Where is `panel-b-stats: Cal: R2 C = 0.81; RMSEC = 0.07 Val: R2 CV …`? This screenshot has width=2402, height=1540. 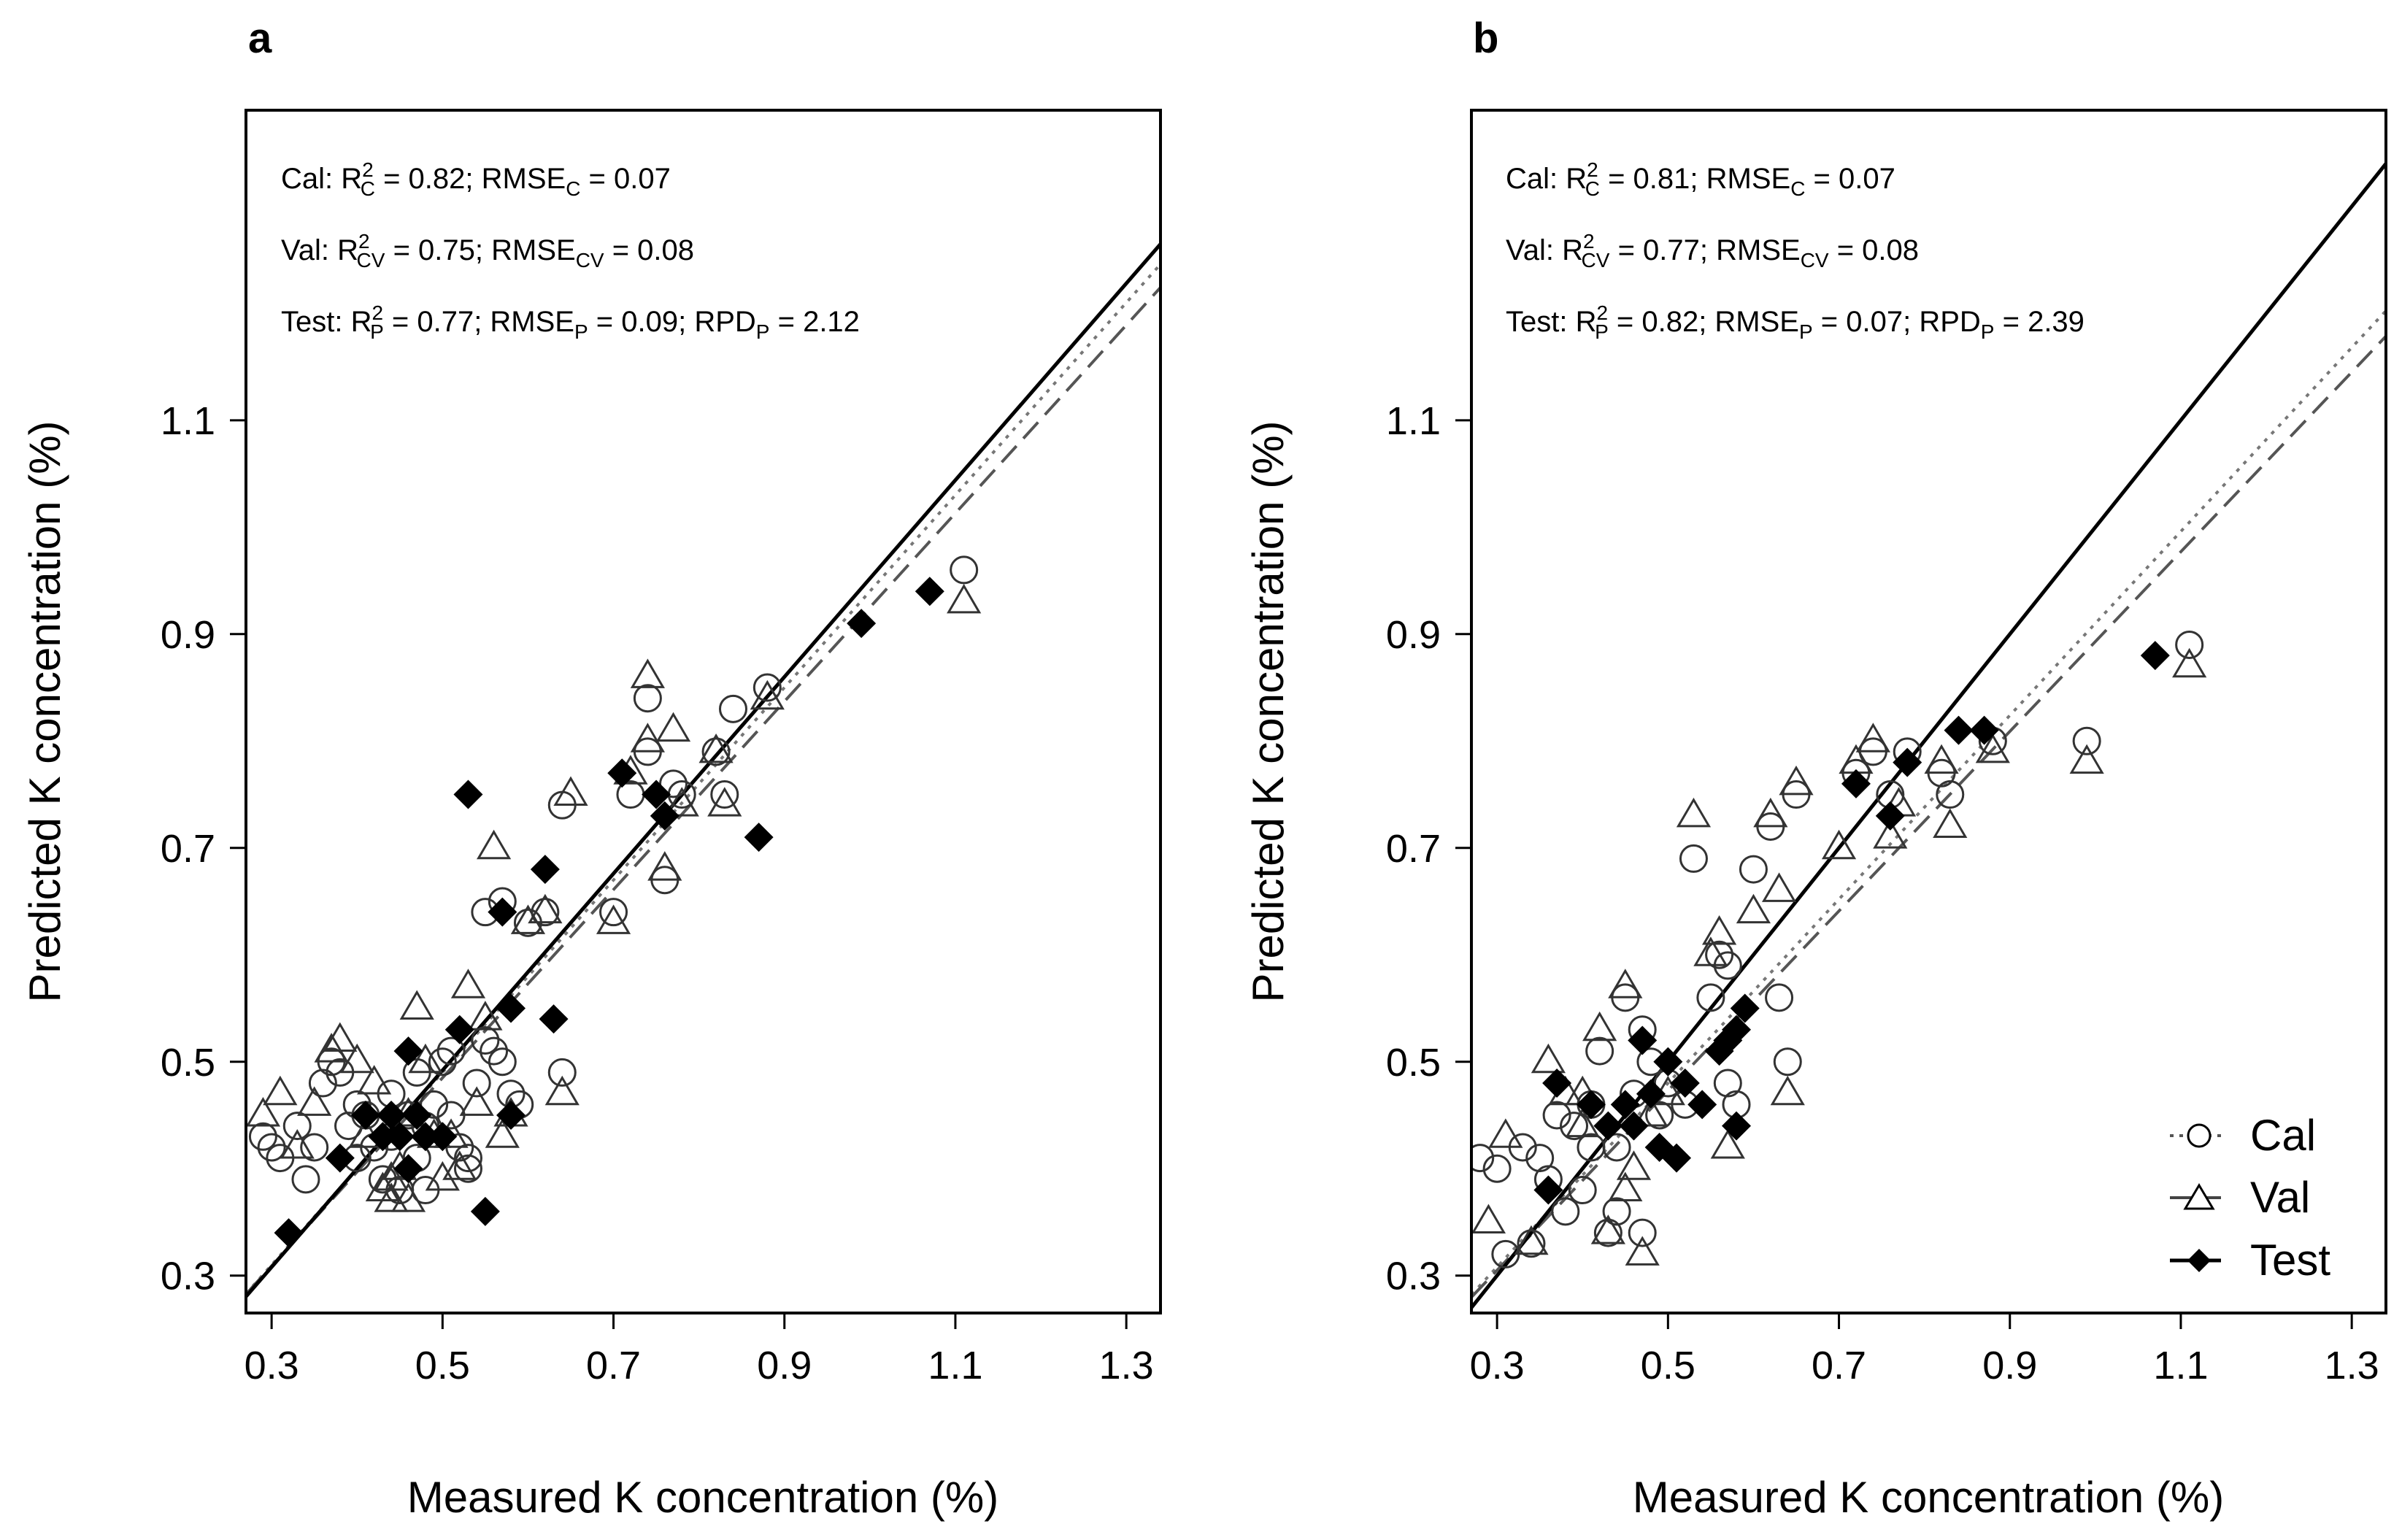
panel-b-stats: Cal: R2 C = 0.81; RMSEC = 0.07 Val: R2 CV … is located at coordinates (1795, 250).